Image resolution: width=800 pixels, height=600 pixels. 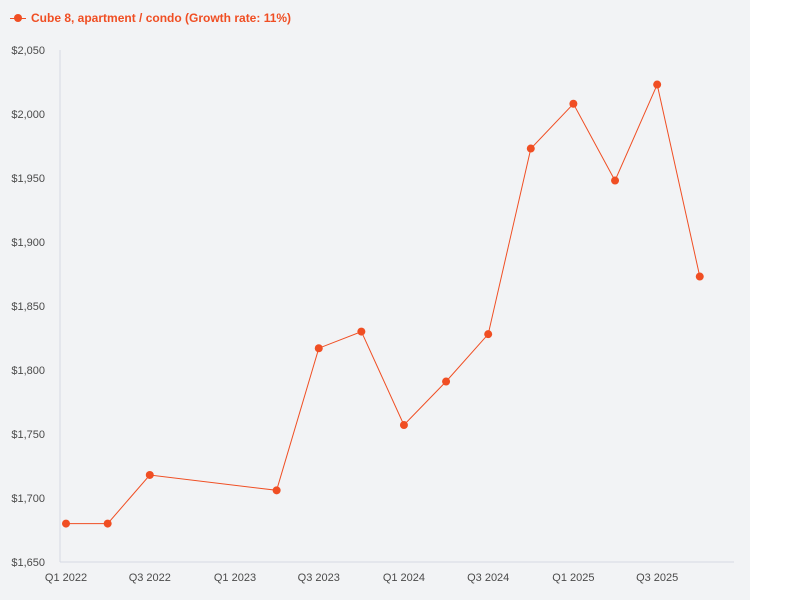 I want to click on x-tick-label: Q1 2024, so click(x=404, y=578).